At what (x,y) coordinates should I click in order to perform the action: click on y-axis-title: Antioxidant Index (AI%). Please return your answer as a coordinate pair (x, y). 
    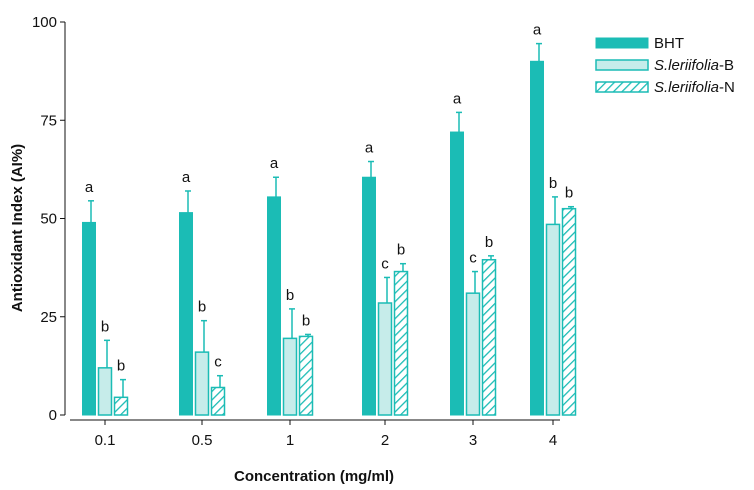
    Looking at the image, I should click on (17, 228).